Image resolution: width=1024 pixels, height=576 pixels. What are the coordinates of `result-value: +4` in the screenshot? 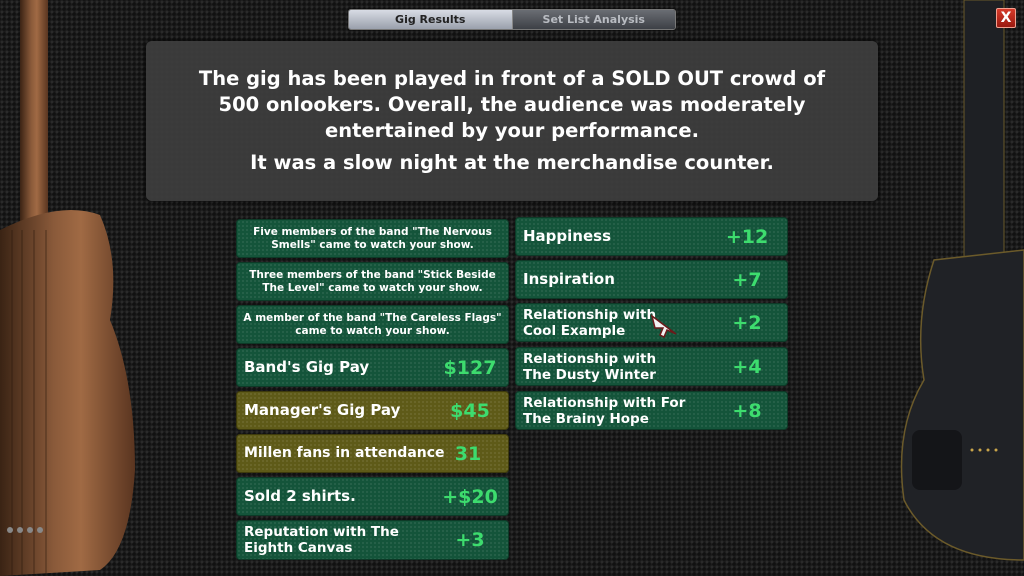 It's located at (747, 366).